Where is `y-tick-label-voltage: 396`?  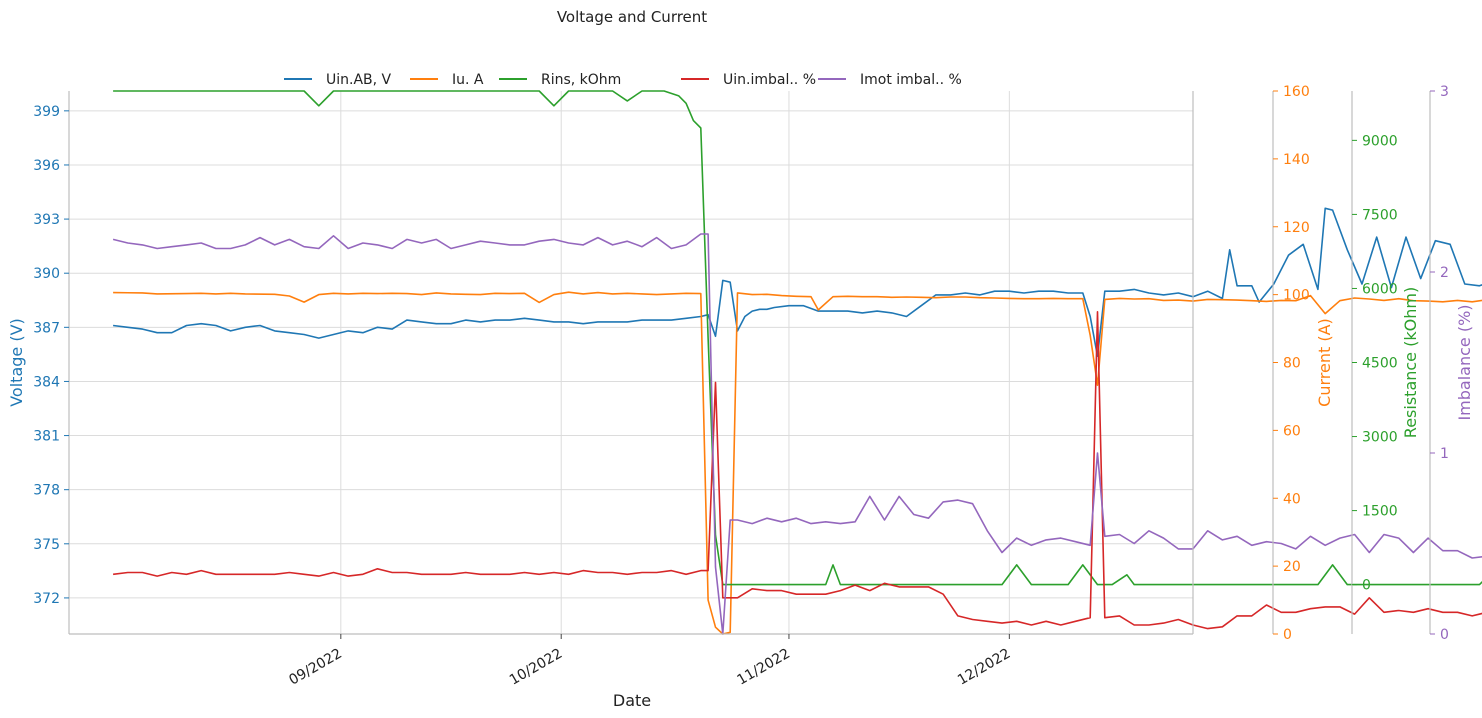 y-tick-label-voltage: 396 is located at coordinates (46, 166).